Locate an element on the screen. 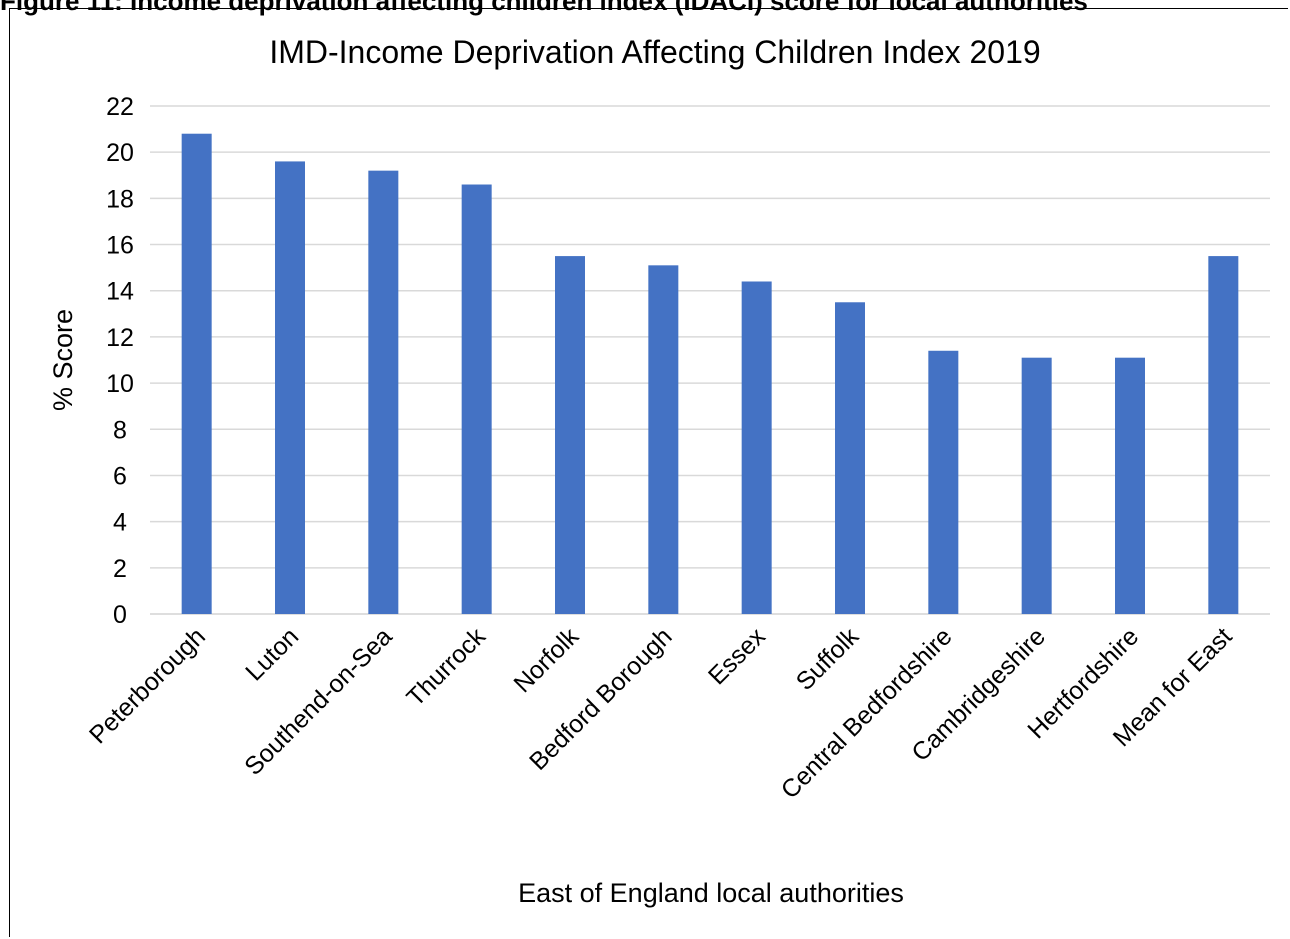 The image size is (1290, 939). x-tick-label: Central Bedfordshire is located at coordinates (867, 713).